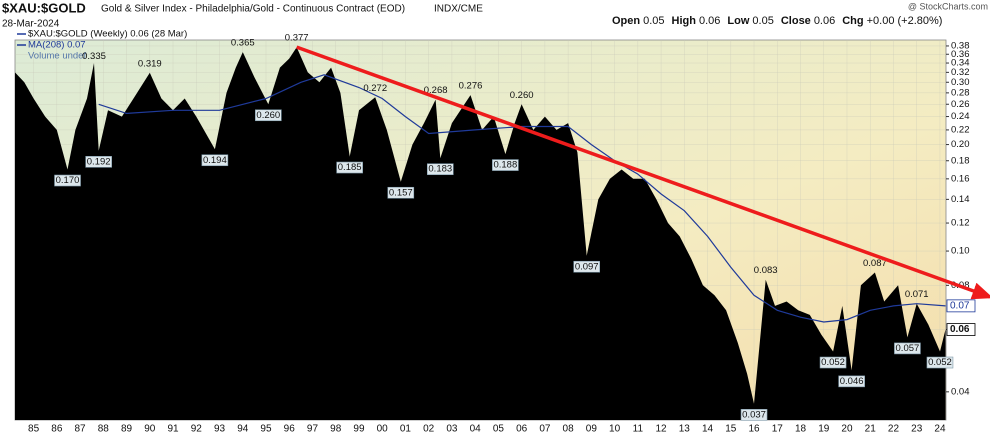 The height and width of the screenshot is (438, 990). Describe the element at coordinates (197, 429) in the screenshot. I see `x-tick-label: 92` at that location.